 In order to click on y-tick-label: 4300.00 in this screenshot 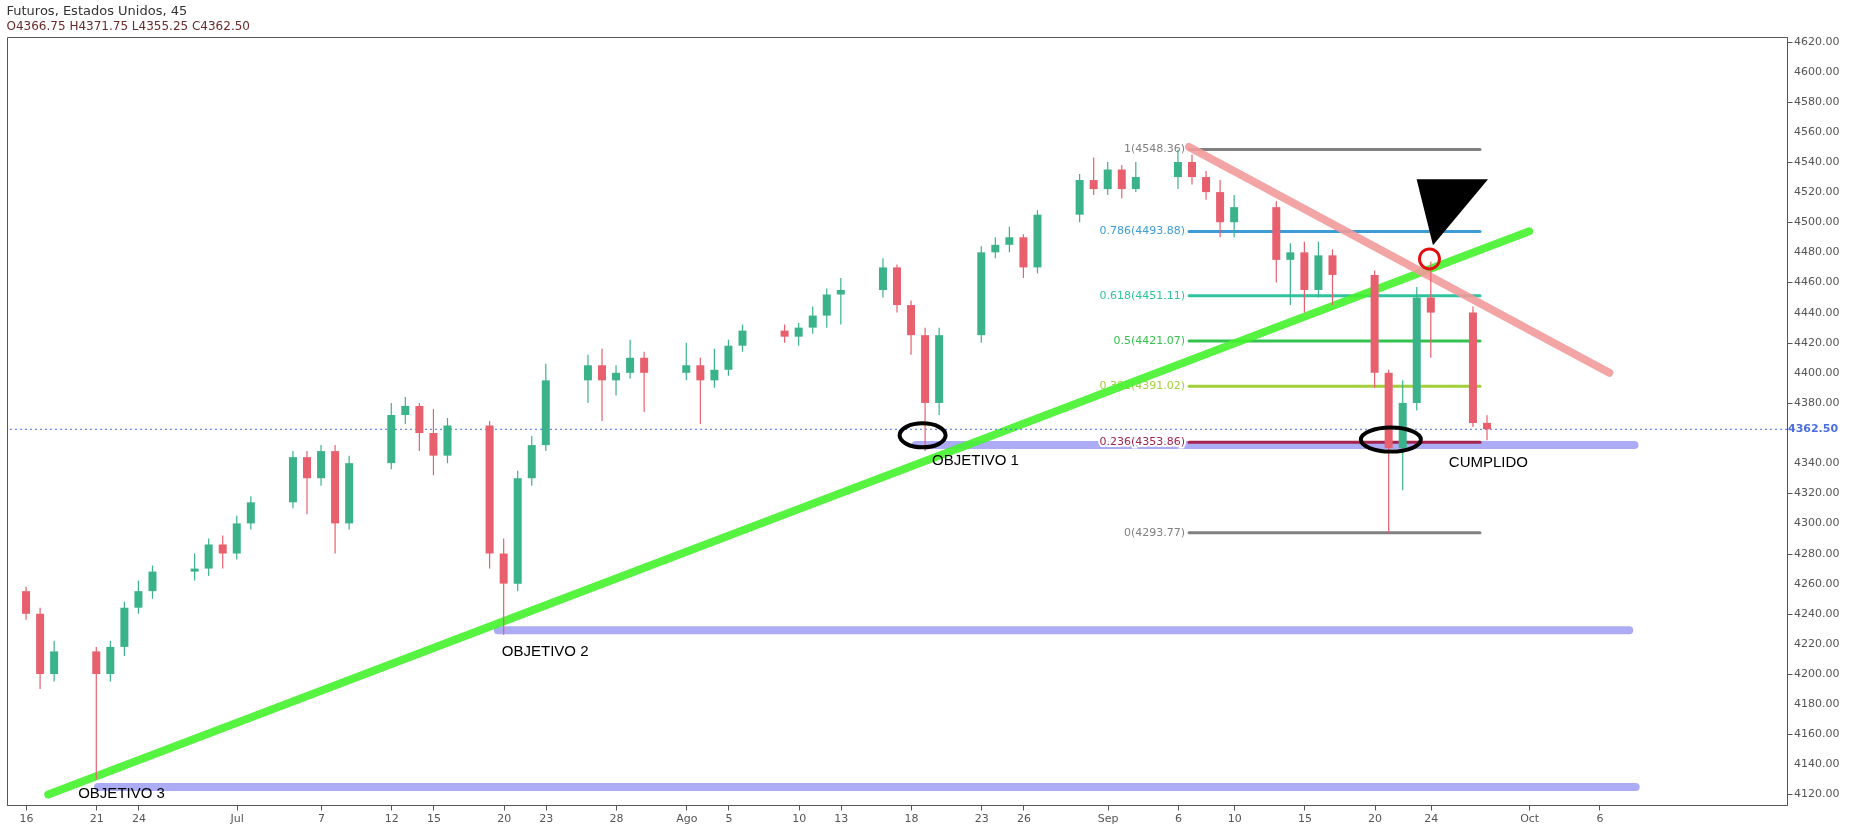, I will do `click(1817, 523)`.